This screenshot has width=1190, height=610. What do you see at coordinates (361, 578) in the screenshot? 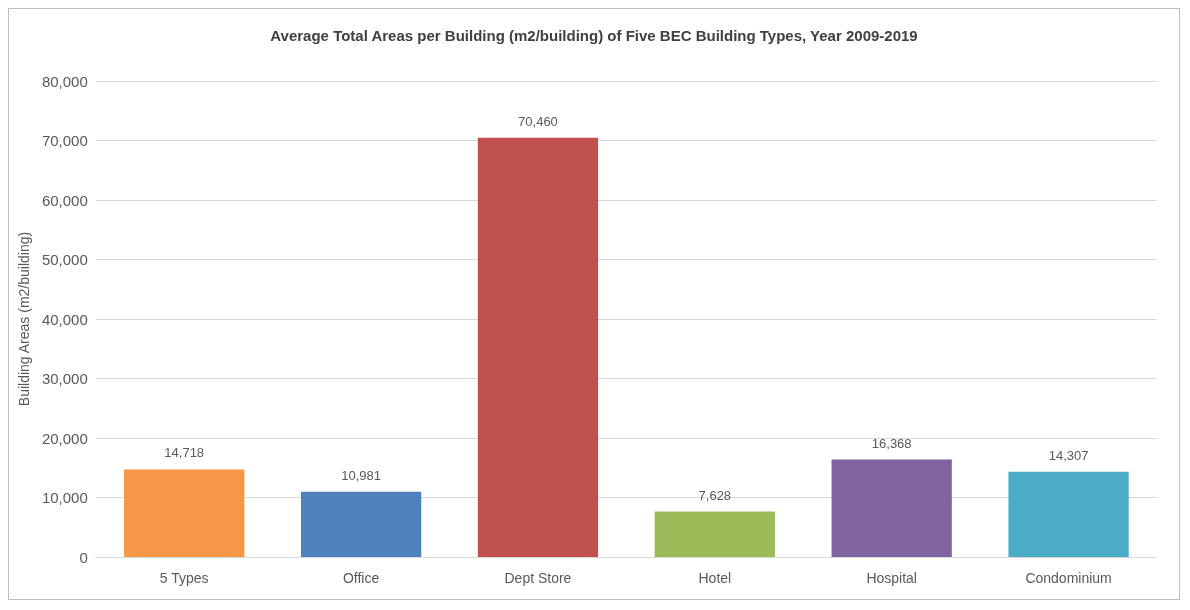
I see `x-tick-label: Office` at bounding box center [361, 578].